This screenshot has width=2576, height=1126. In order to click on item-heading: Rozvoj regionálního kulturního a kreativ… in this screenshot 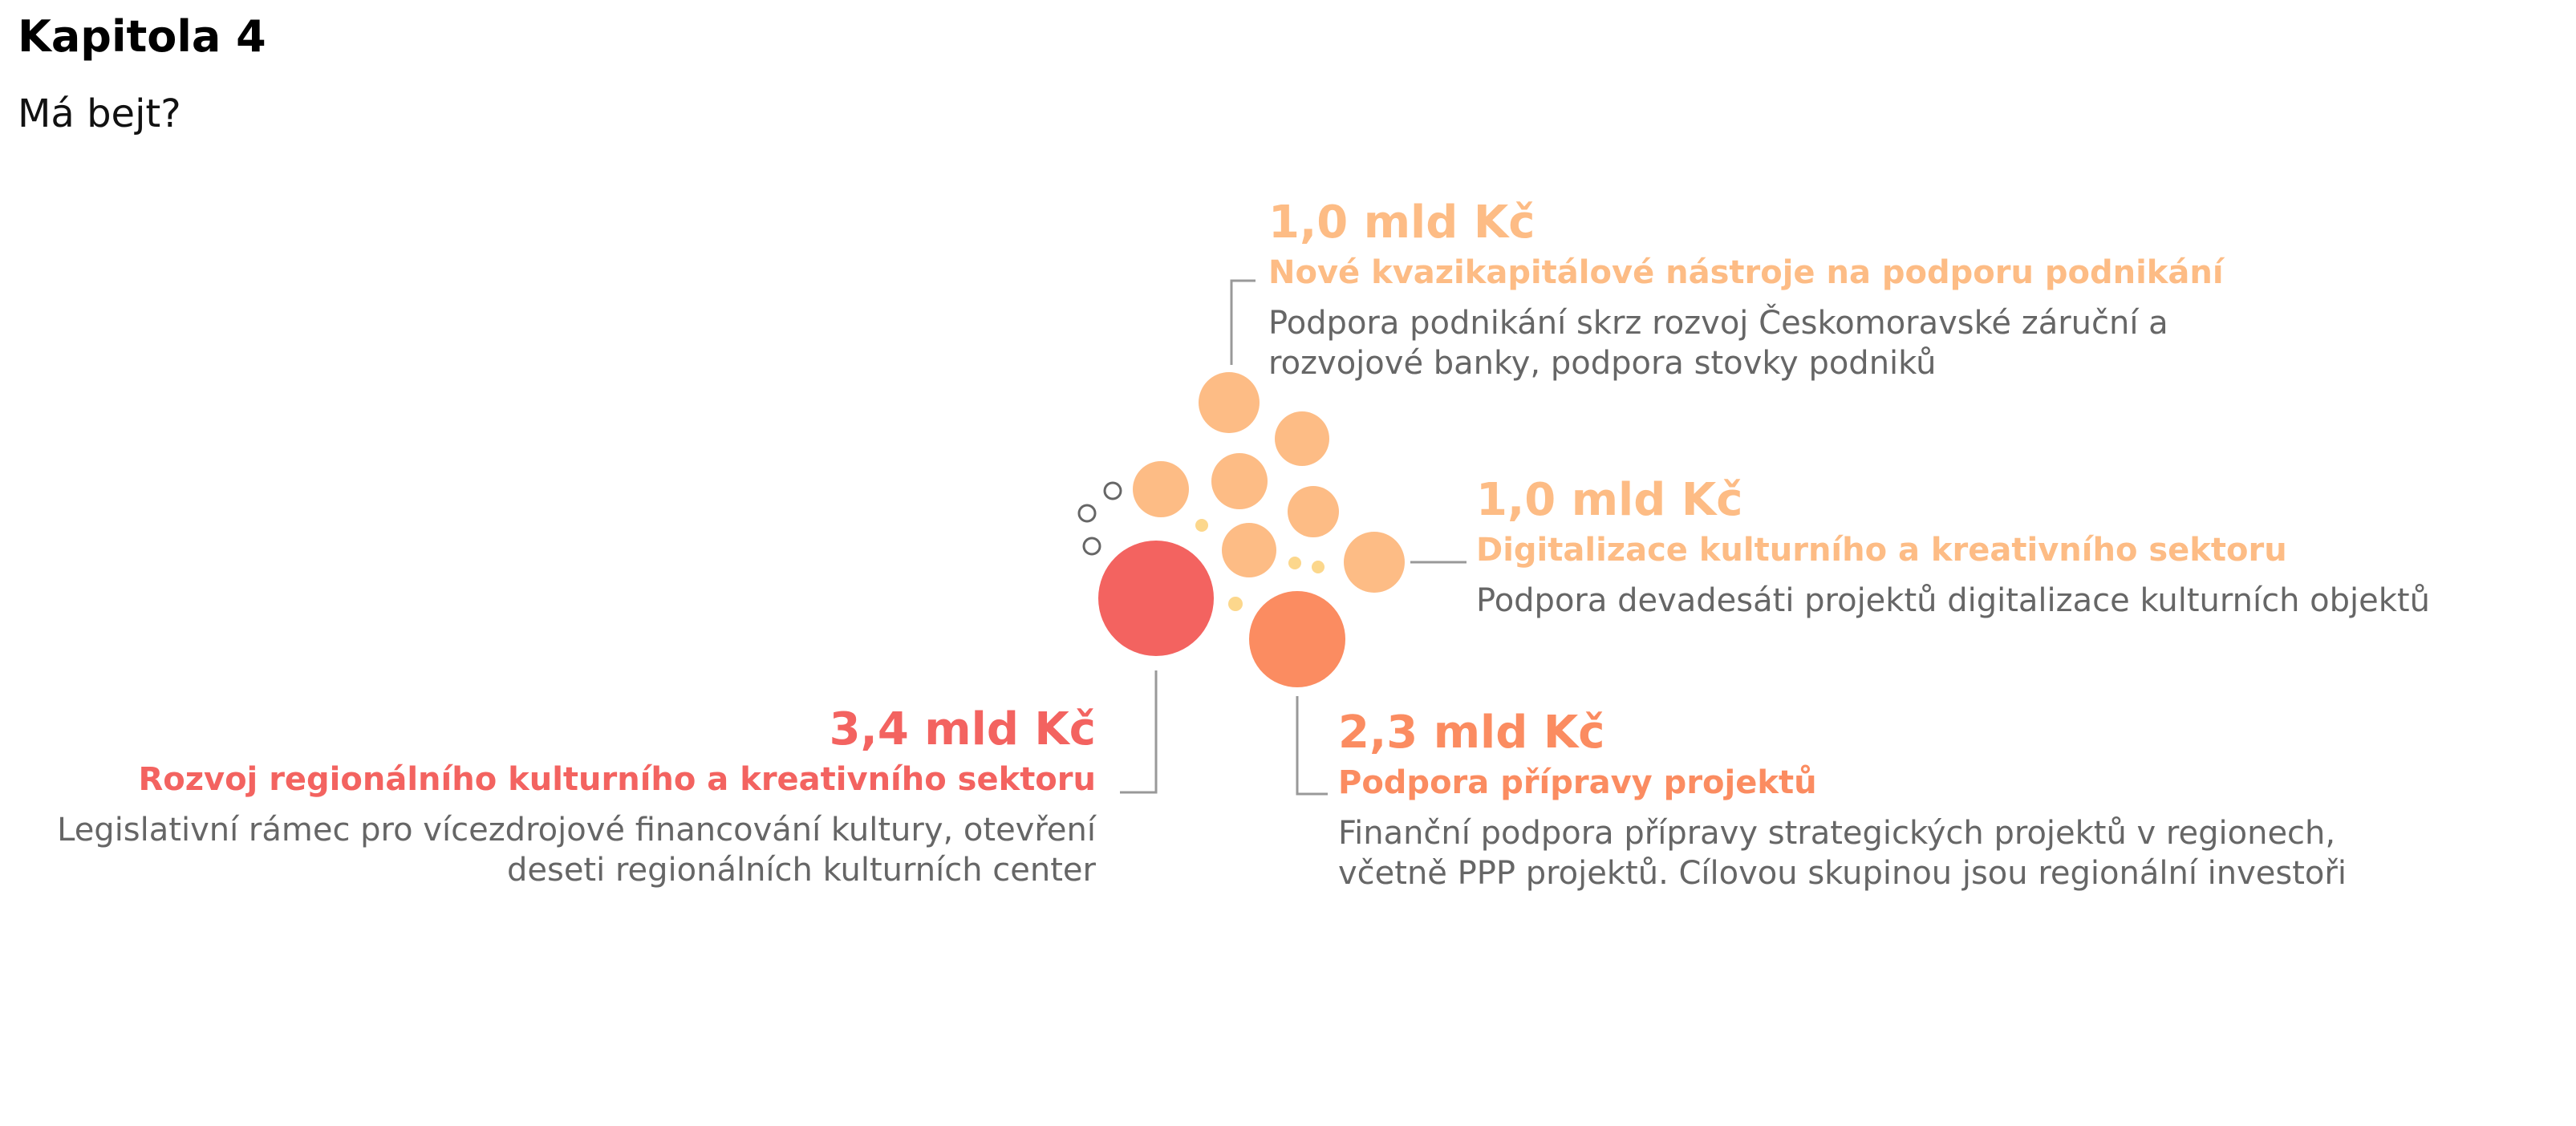, I will do `click(617, 779)`.